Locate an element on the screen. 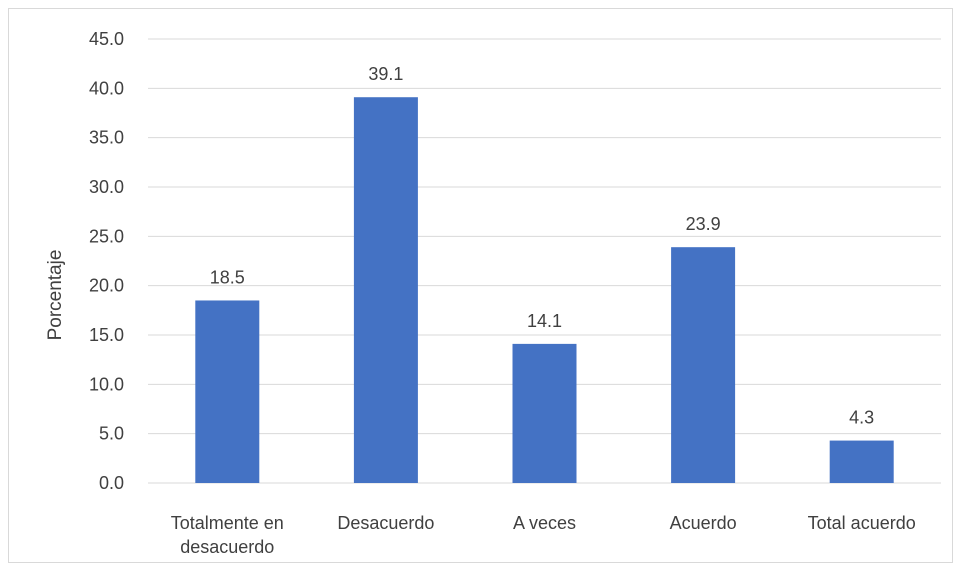 The width and height of the screenshot is (957, 567). x-tick-label-line: A veces is located at coordinates (544, 523).